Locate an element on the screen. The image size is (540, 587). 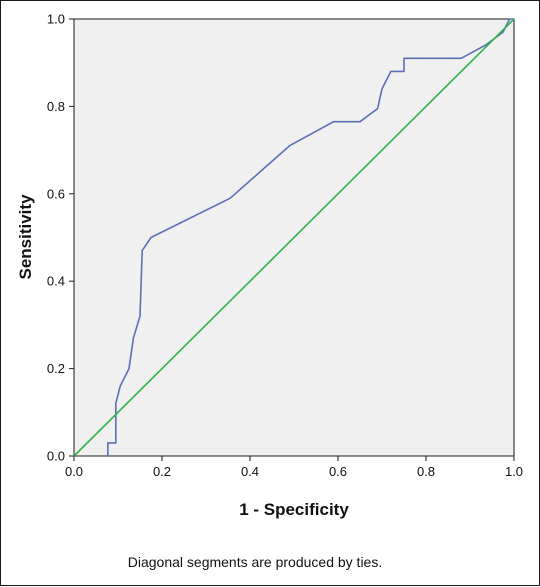
y-tick-label: 1.0 is located at coordinates (56, 19).